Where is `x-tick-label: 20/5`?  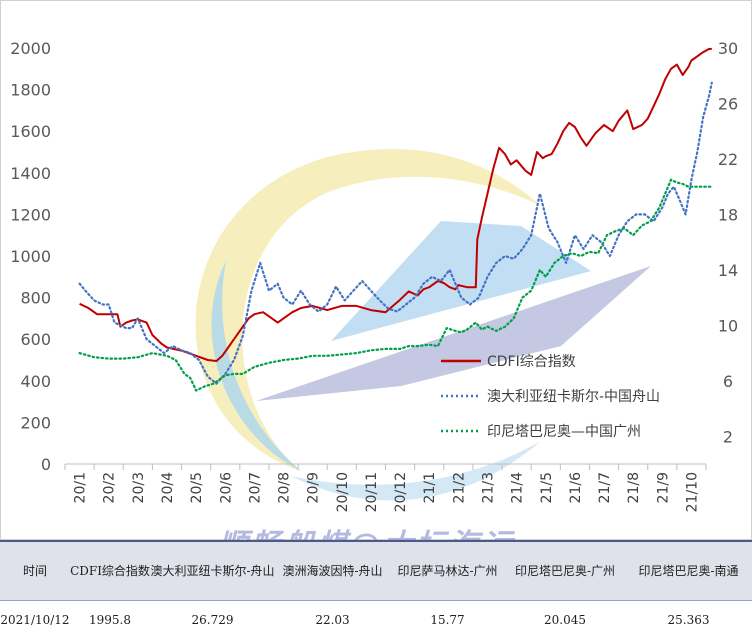
x-tick-label: 20/5 is located at coordinates (197, 487).